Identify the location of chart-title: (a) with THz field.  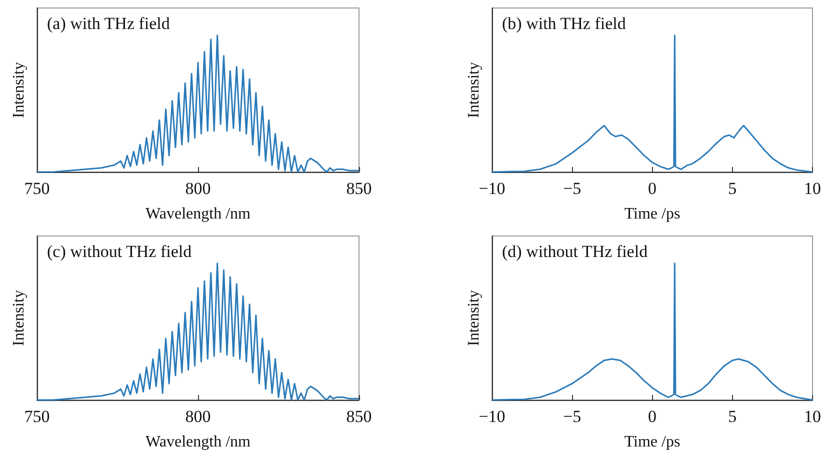
(108, 23).